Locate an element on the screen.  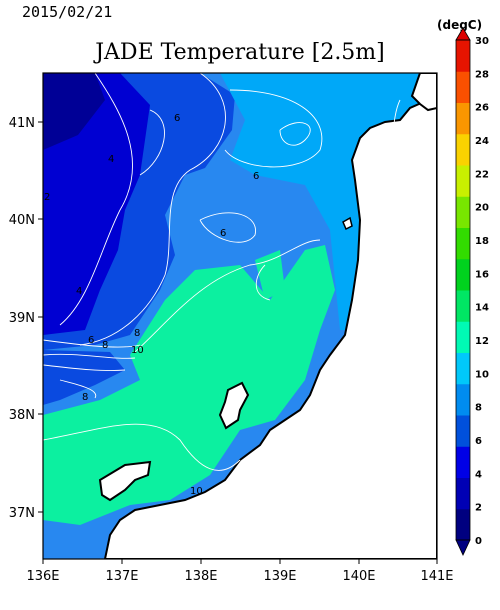
x-tick-label: 140E is located at coordinates (358, 576).